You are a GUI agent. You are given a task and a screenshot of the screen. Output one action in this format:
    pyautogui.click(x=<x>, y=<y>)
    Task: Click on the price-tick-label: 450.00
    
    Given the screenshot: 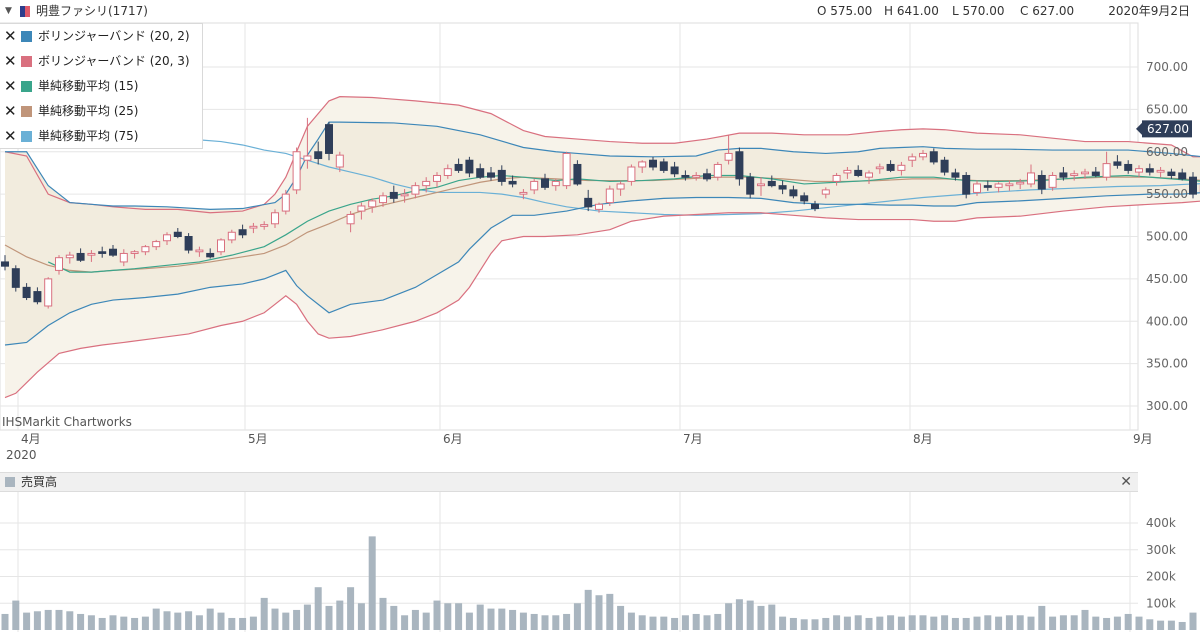 What is the action you would take?
    pyautogui.click(x=1167, y=279)
    